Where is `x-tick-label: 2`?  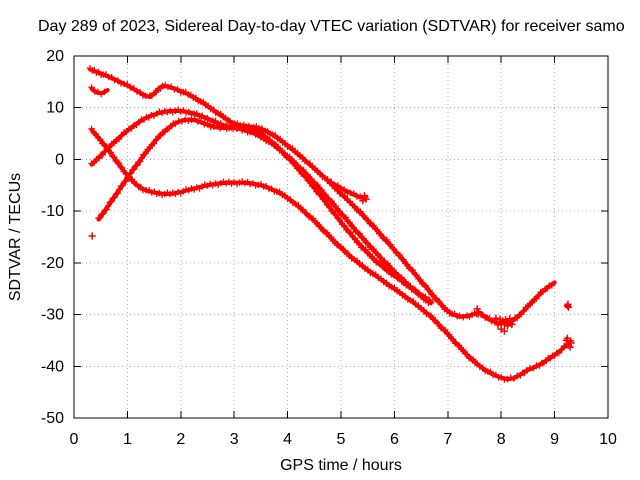 x-tick-label: 2 is located at coordinates (180, 439).